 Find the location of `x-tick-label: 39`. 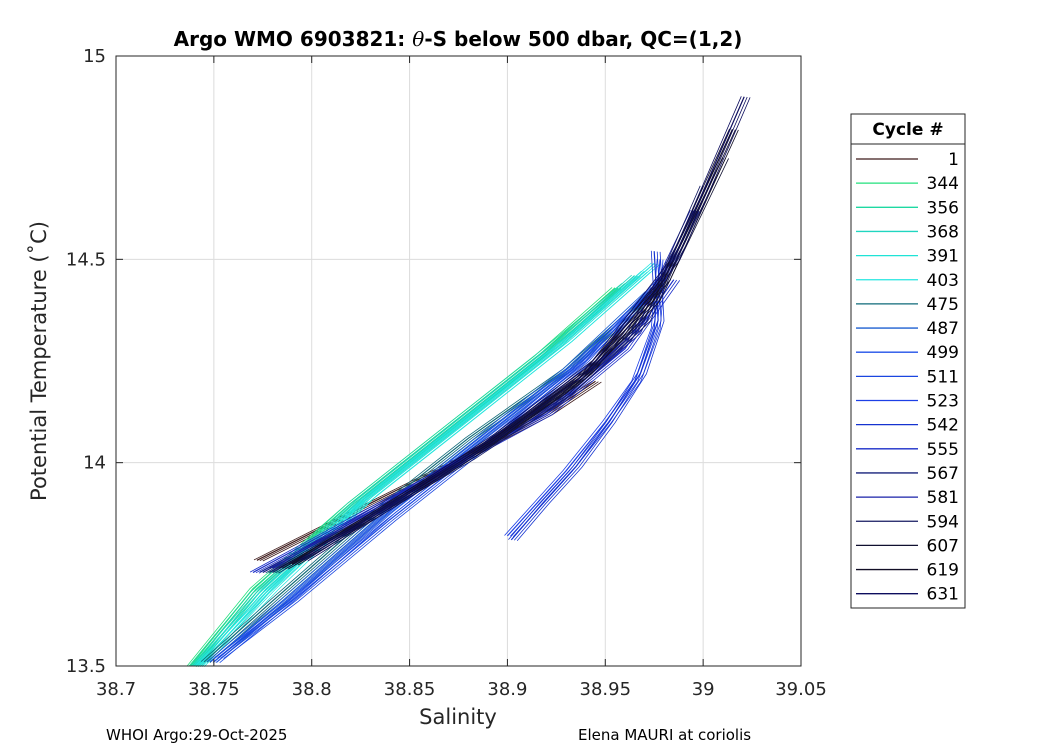

x-tick-label: 39 is located at coordinates (703, 689).